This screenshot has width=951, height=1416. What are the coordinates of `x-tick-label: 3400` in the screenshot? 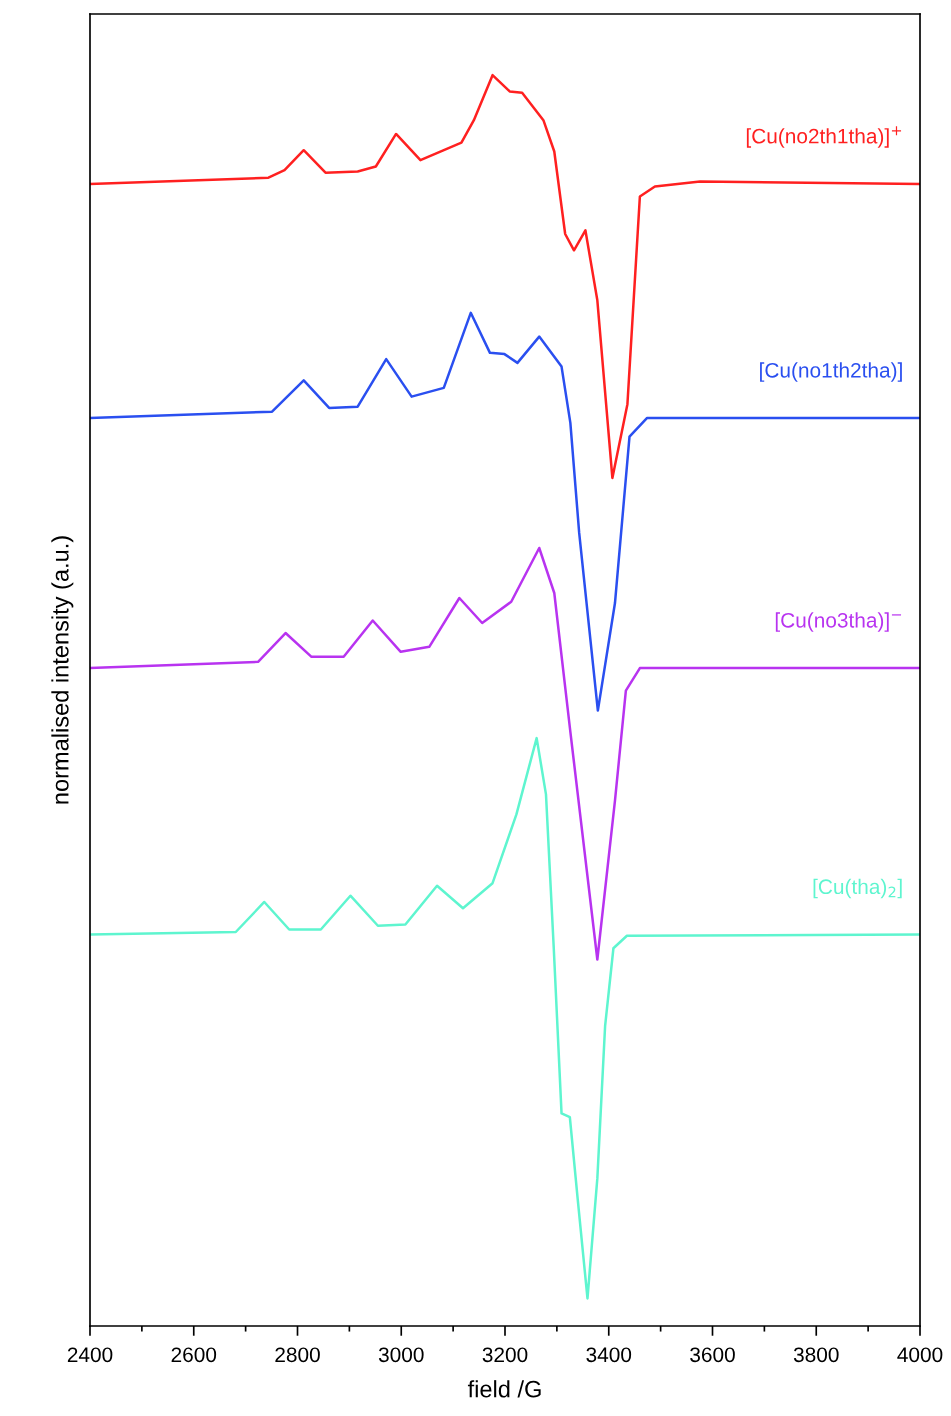 It's located at (609, 1355).